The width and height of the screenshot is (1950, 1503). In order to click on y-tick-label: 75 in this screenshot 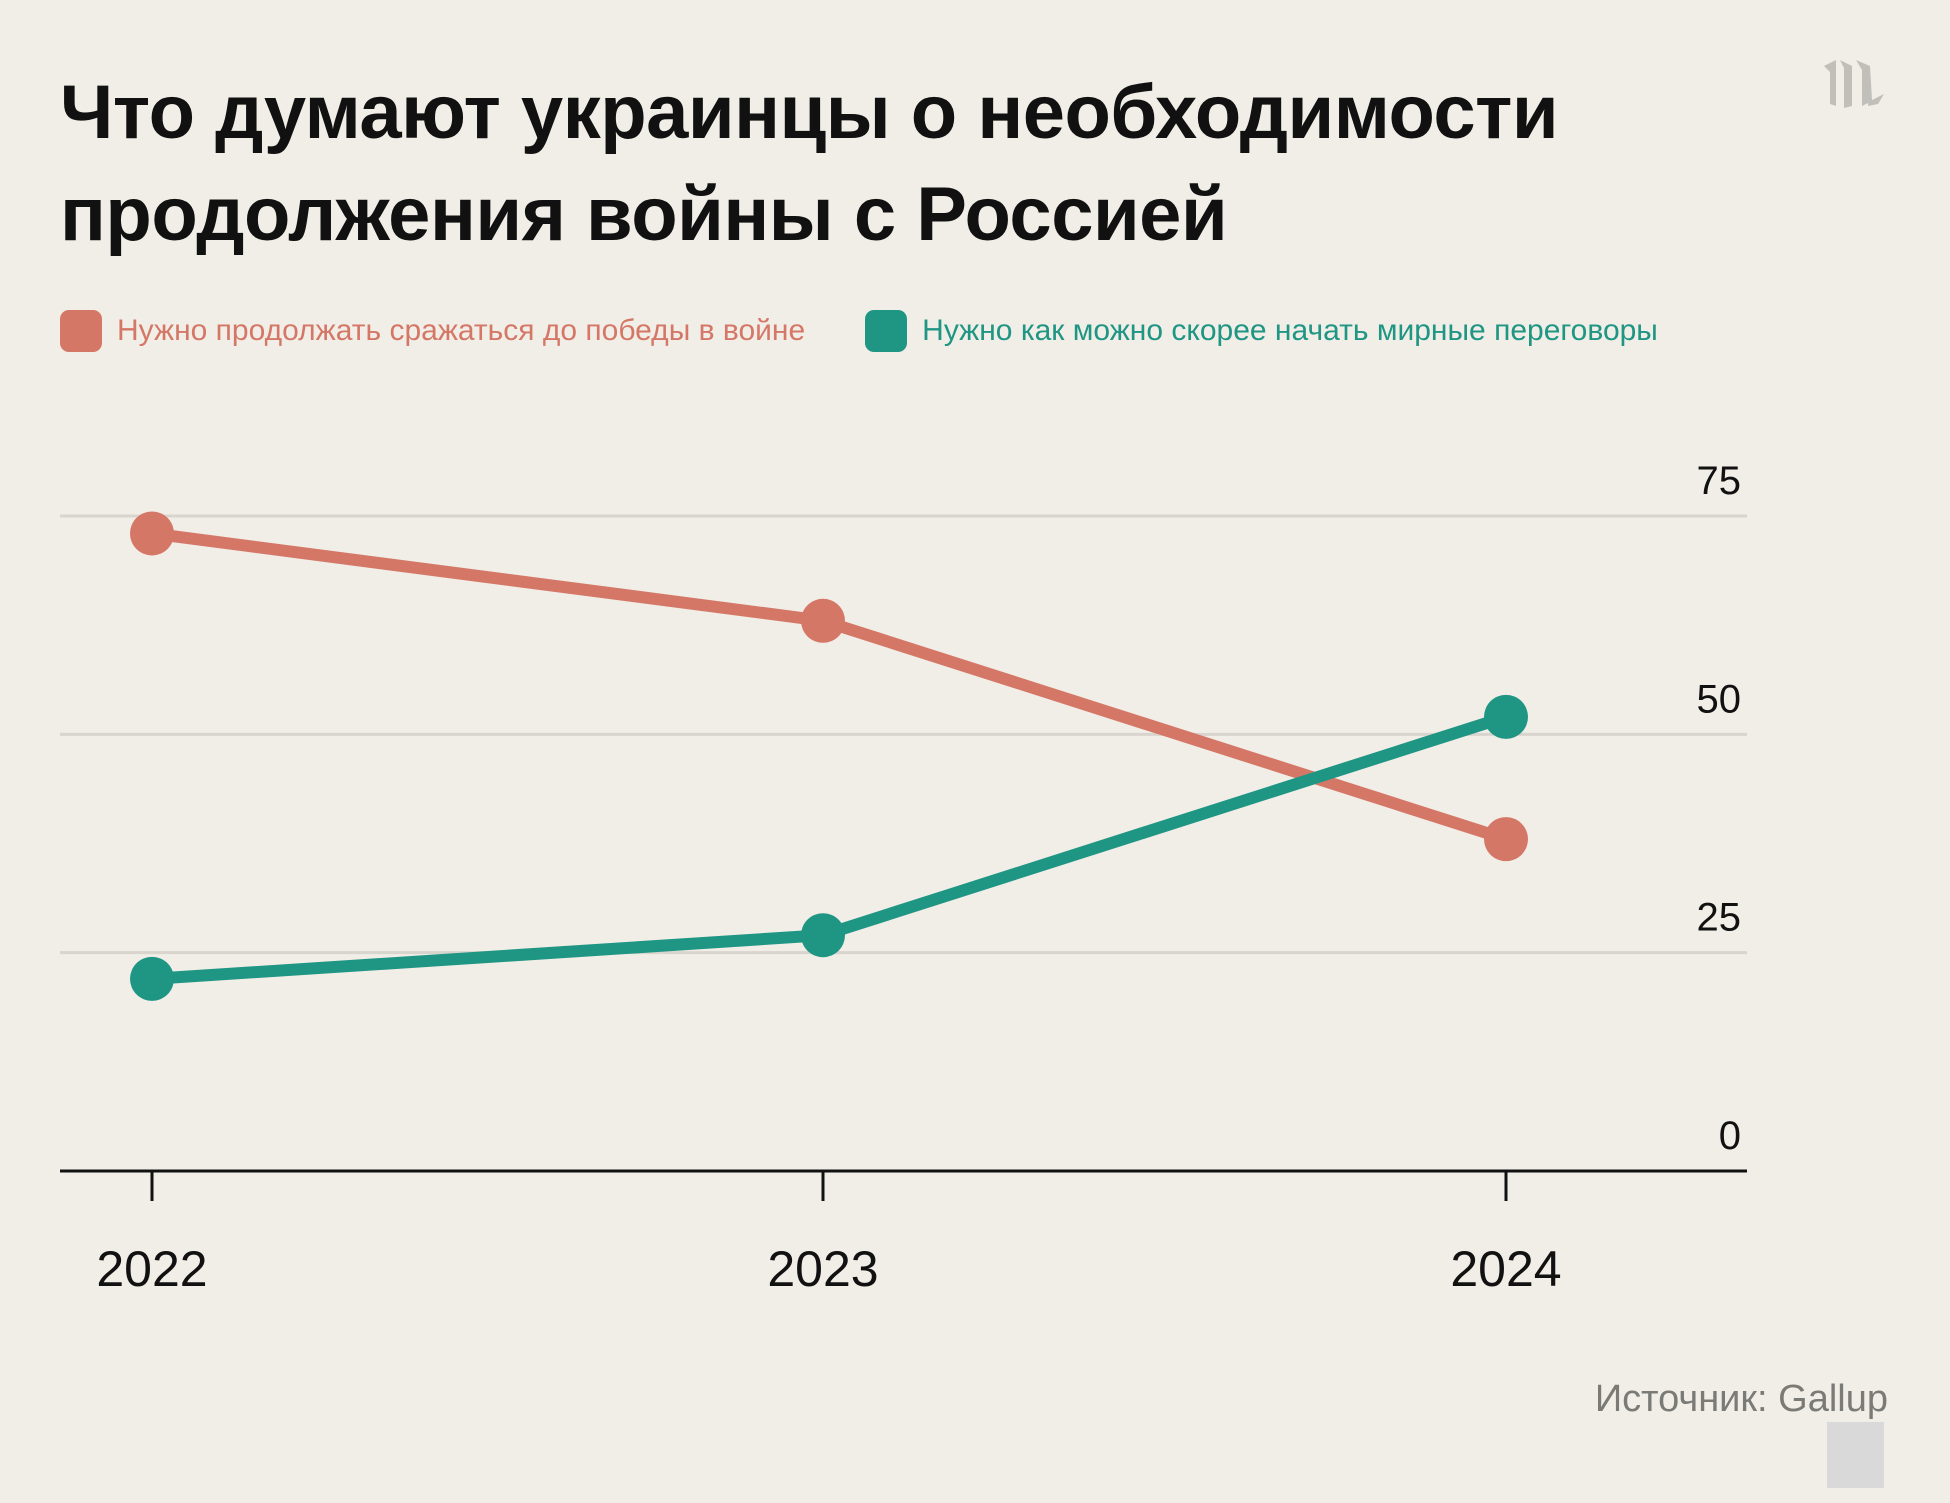, I will do `click(1719, 481)`.